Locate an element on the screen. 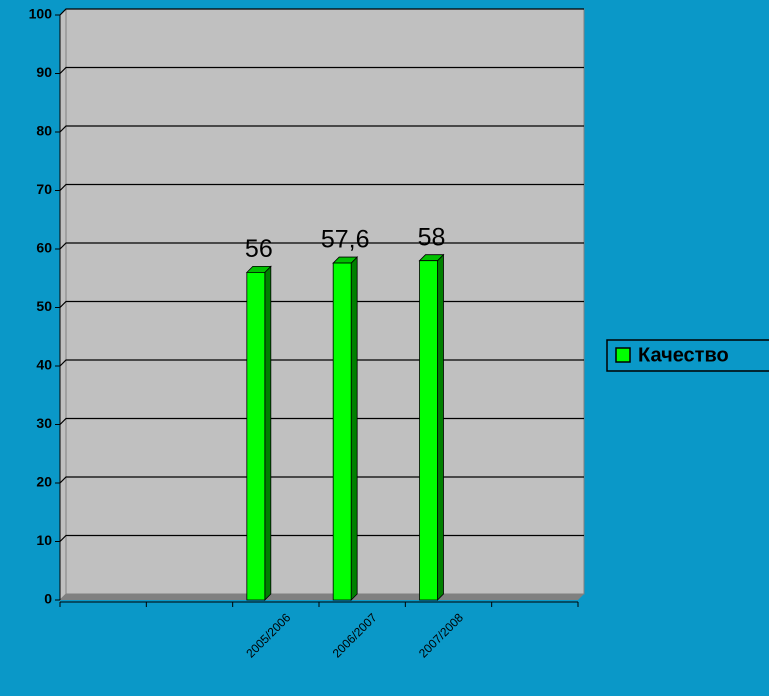 This screenshot has height=696, width=769. legend-box is located at coordinates (687, 355).